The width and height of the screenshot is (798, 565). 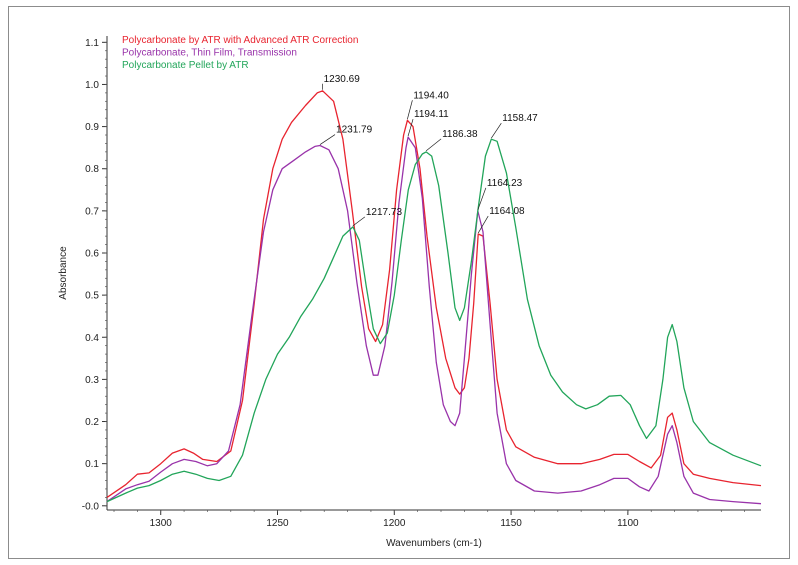 What do you see at coordinates (92, 169) in the screenshot?
I see `y-tick-label: 0.8` at bounding box center [92, 169].